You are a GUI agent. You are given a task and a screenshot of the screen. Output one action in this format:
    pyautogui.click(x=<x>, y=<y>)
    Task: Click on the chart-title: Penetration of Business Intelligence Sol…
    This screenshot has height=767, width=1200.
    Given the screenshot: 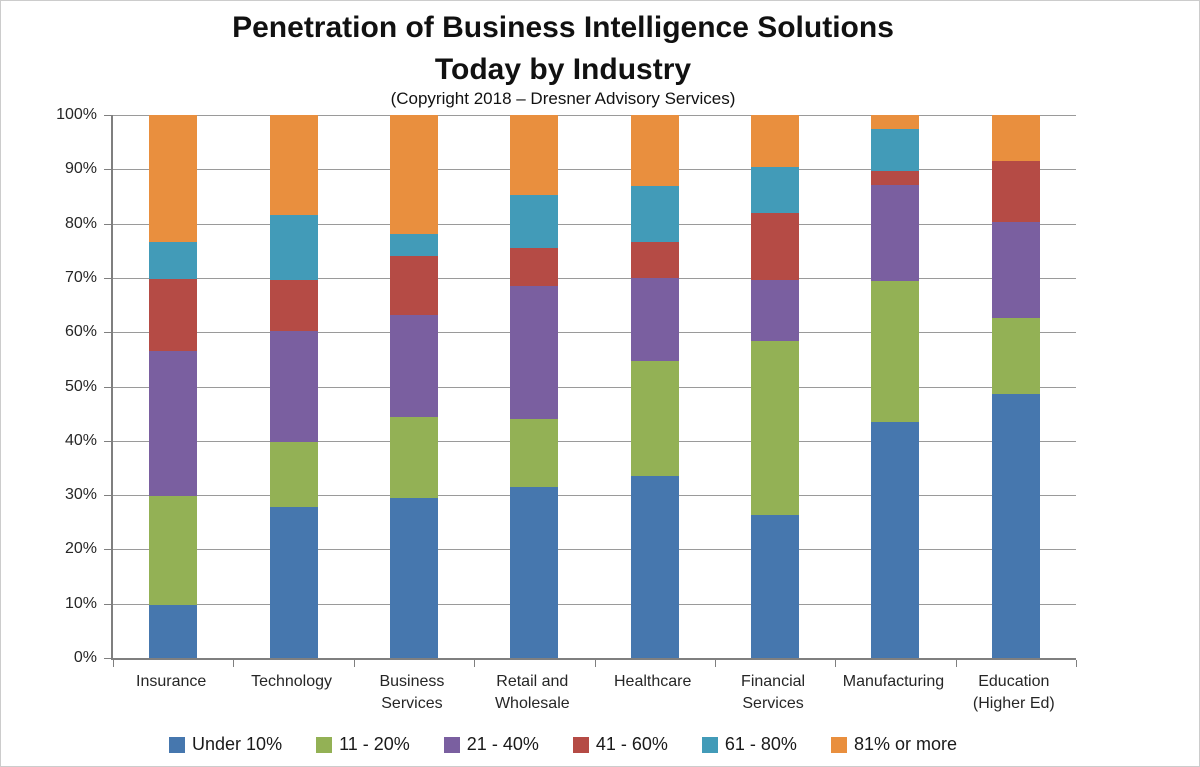 What is the action you would take?
    pyautogui.click(x=563, y=49)
    